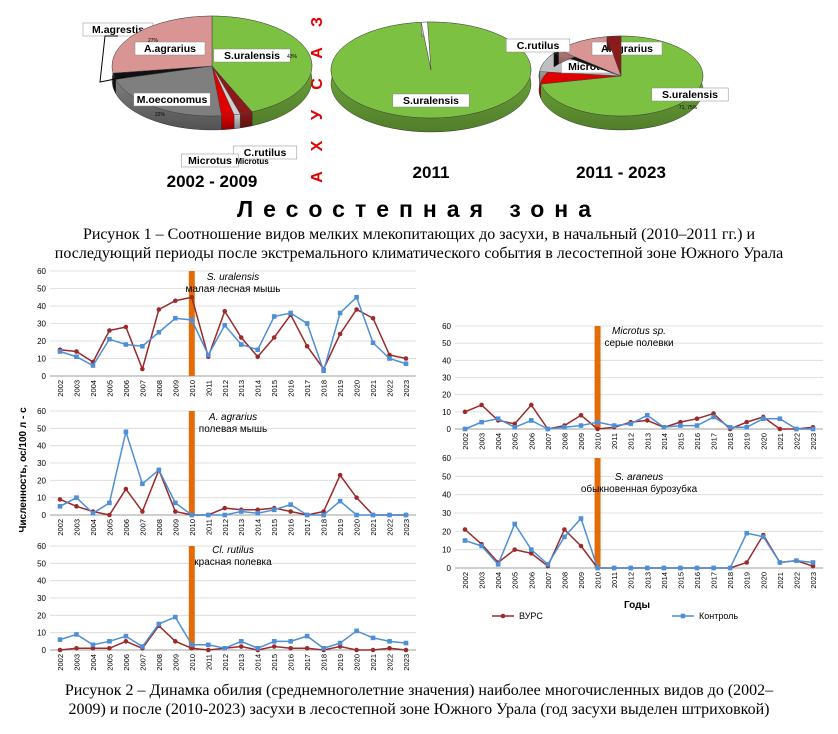 The image size is (838, 734). I want to click on pie-slice-label-box, so click(690, 94).